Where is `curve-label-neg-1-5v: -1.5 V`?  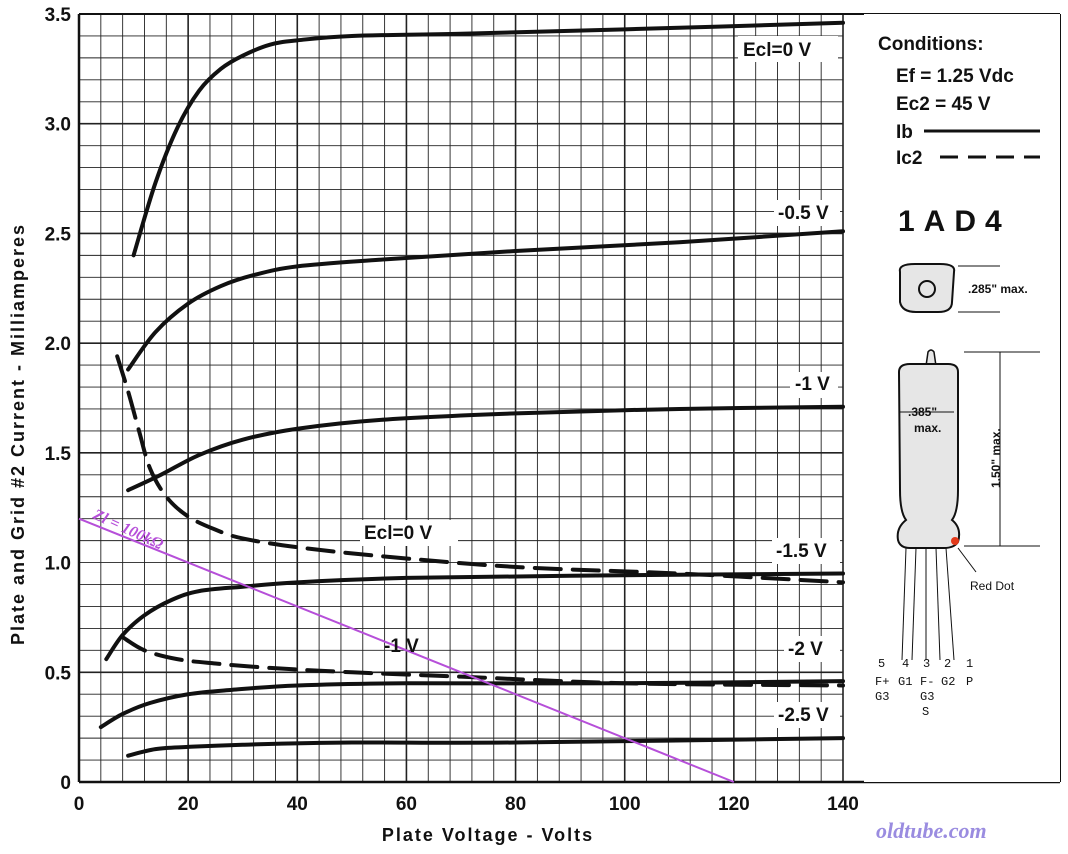 curve-label-neg-1-5v: -1.5 V is located at coordinates (801, 551).